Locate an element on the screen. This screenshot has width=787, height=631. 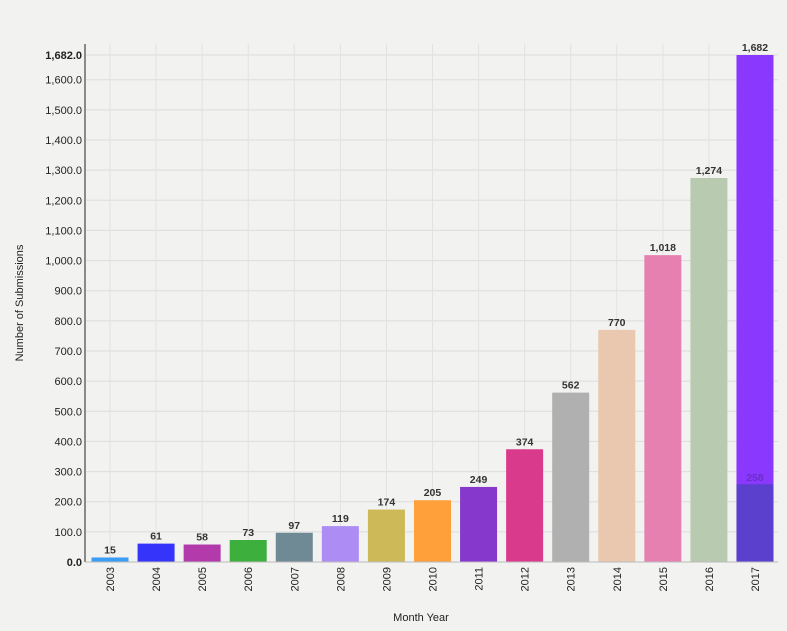
y-tick-label: 700.0 is located at coordinates (68, 352).